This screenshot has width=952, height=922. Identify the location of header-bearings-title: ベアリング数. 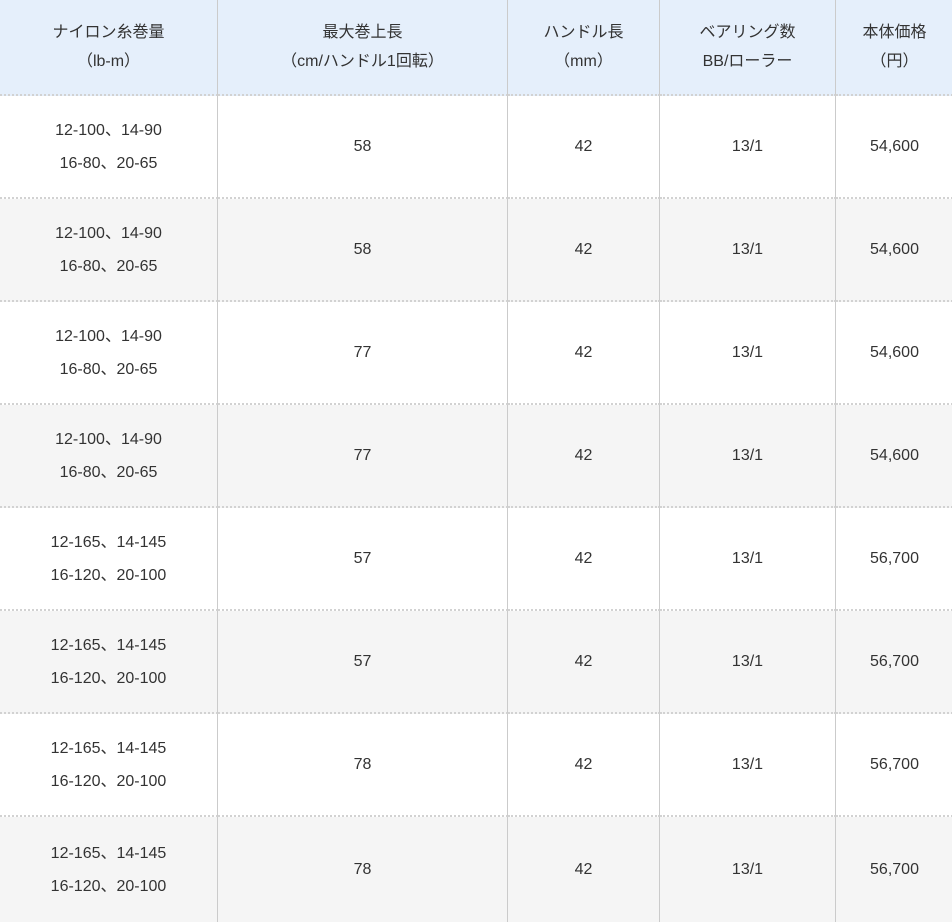
(747, 32).